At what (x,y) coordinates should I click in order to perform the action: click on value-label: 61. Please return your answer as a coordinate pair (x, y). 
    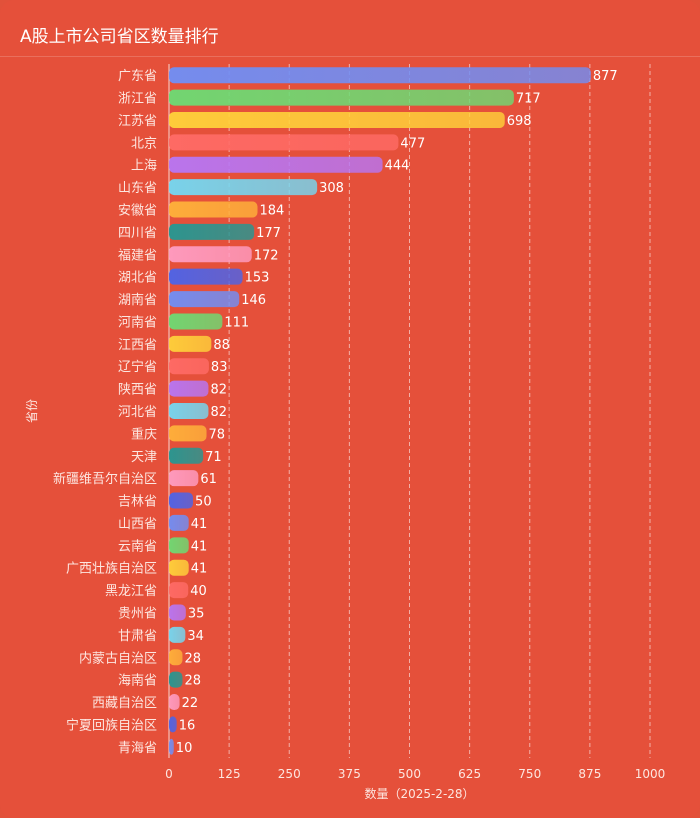
    Looking at the image, I should click on (208, 479).